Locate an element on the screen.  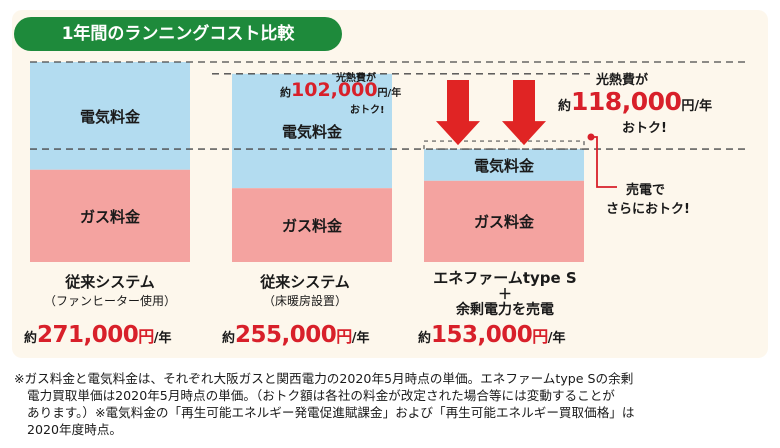
category-sub: 余剰電力を売電 is located at coordinates (505, 310).